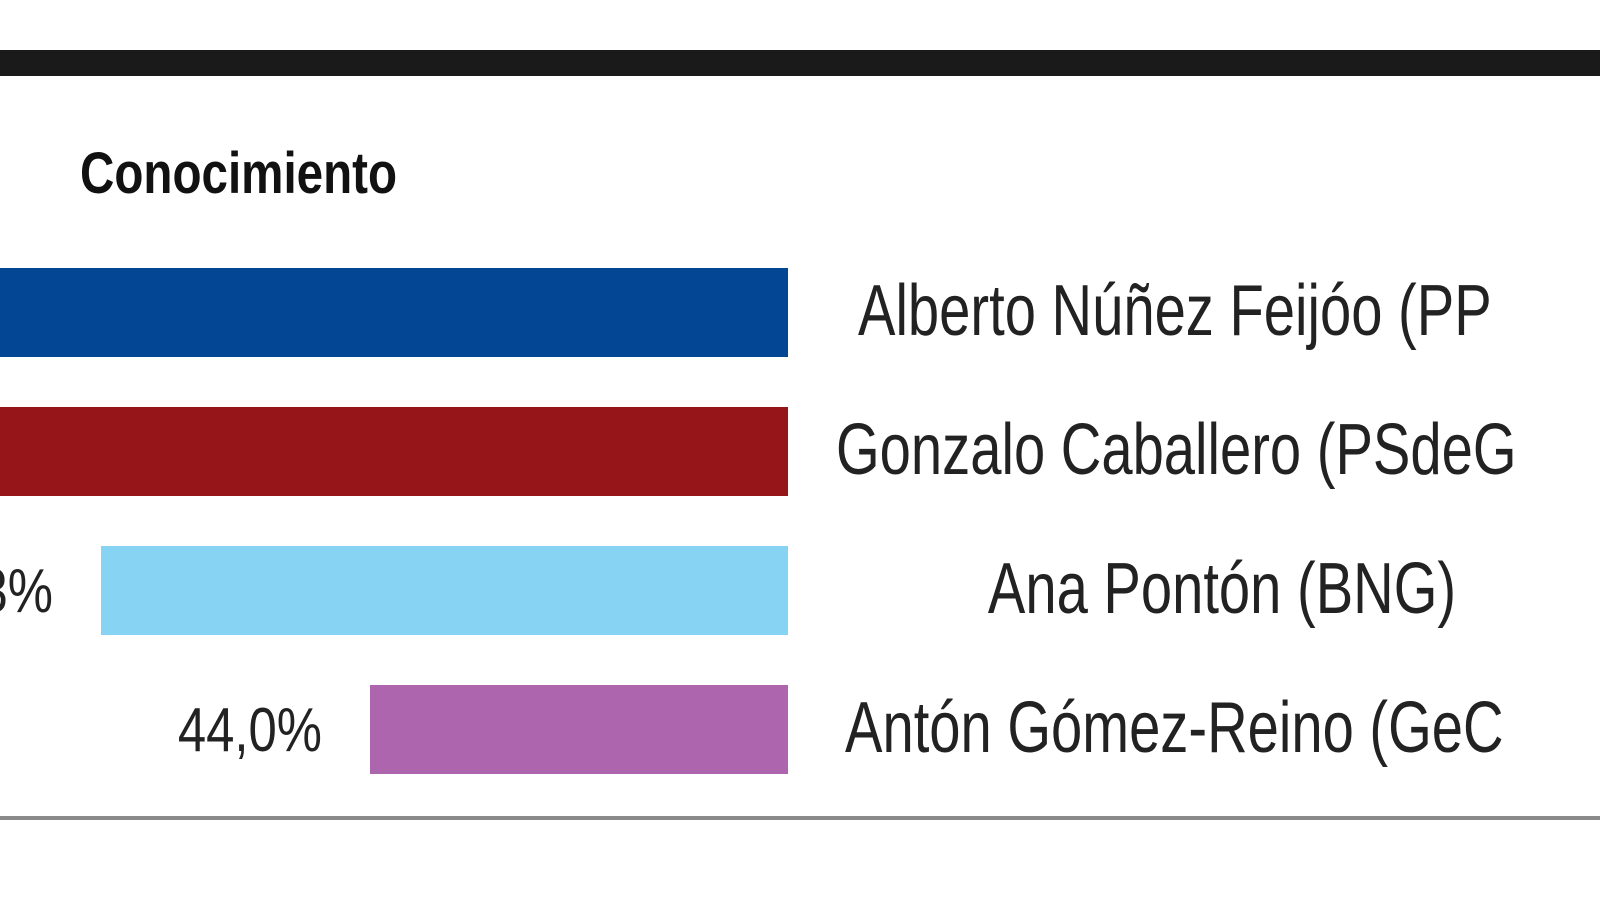 The image size is (1600, 900). I want to click on bottom-rule, so click(800, 818).